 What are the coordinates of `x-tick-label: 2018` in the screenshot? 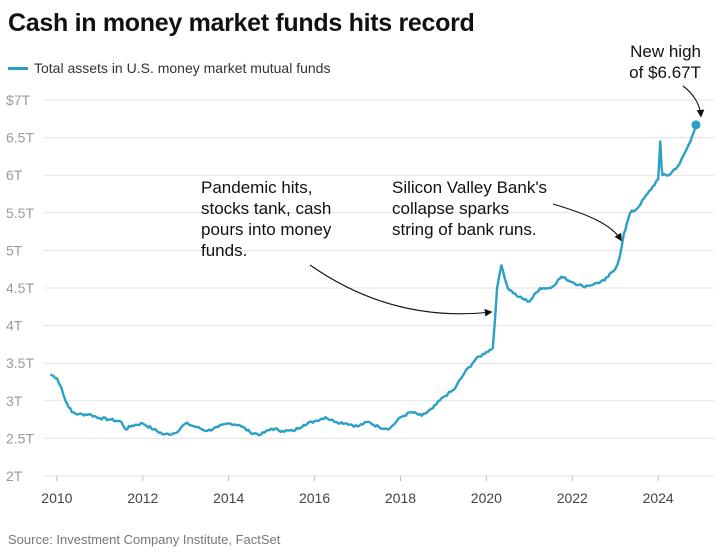 It's located at (400, 498).